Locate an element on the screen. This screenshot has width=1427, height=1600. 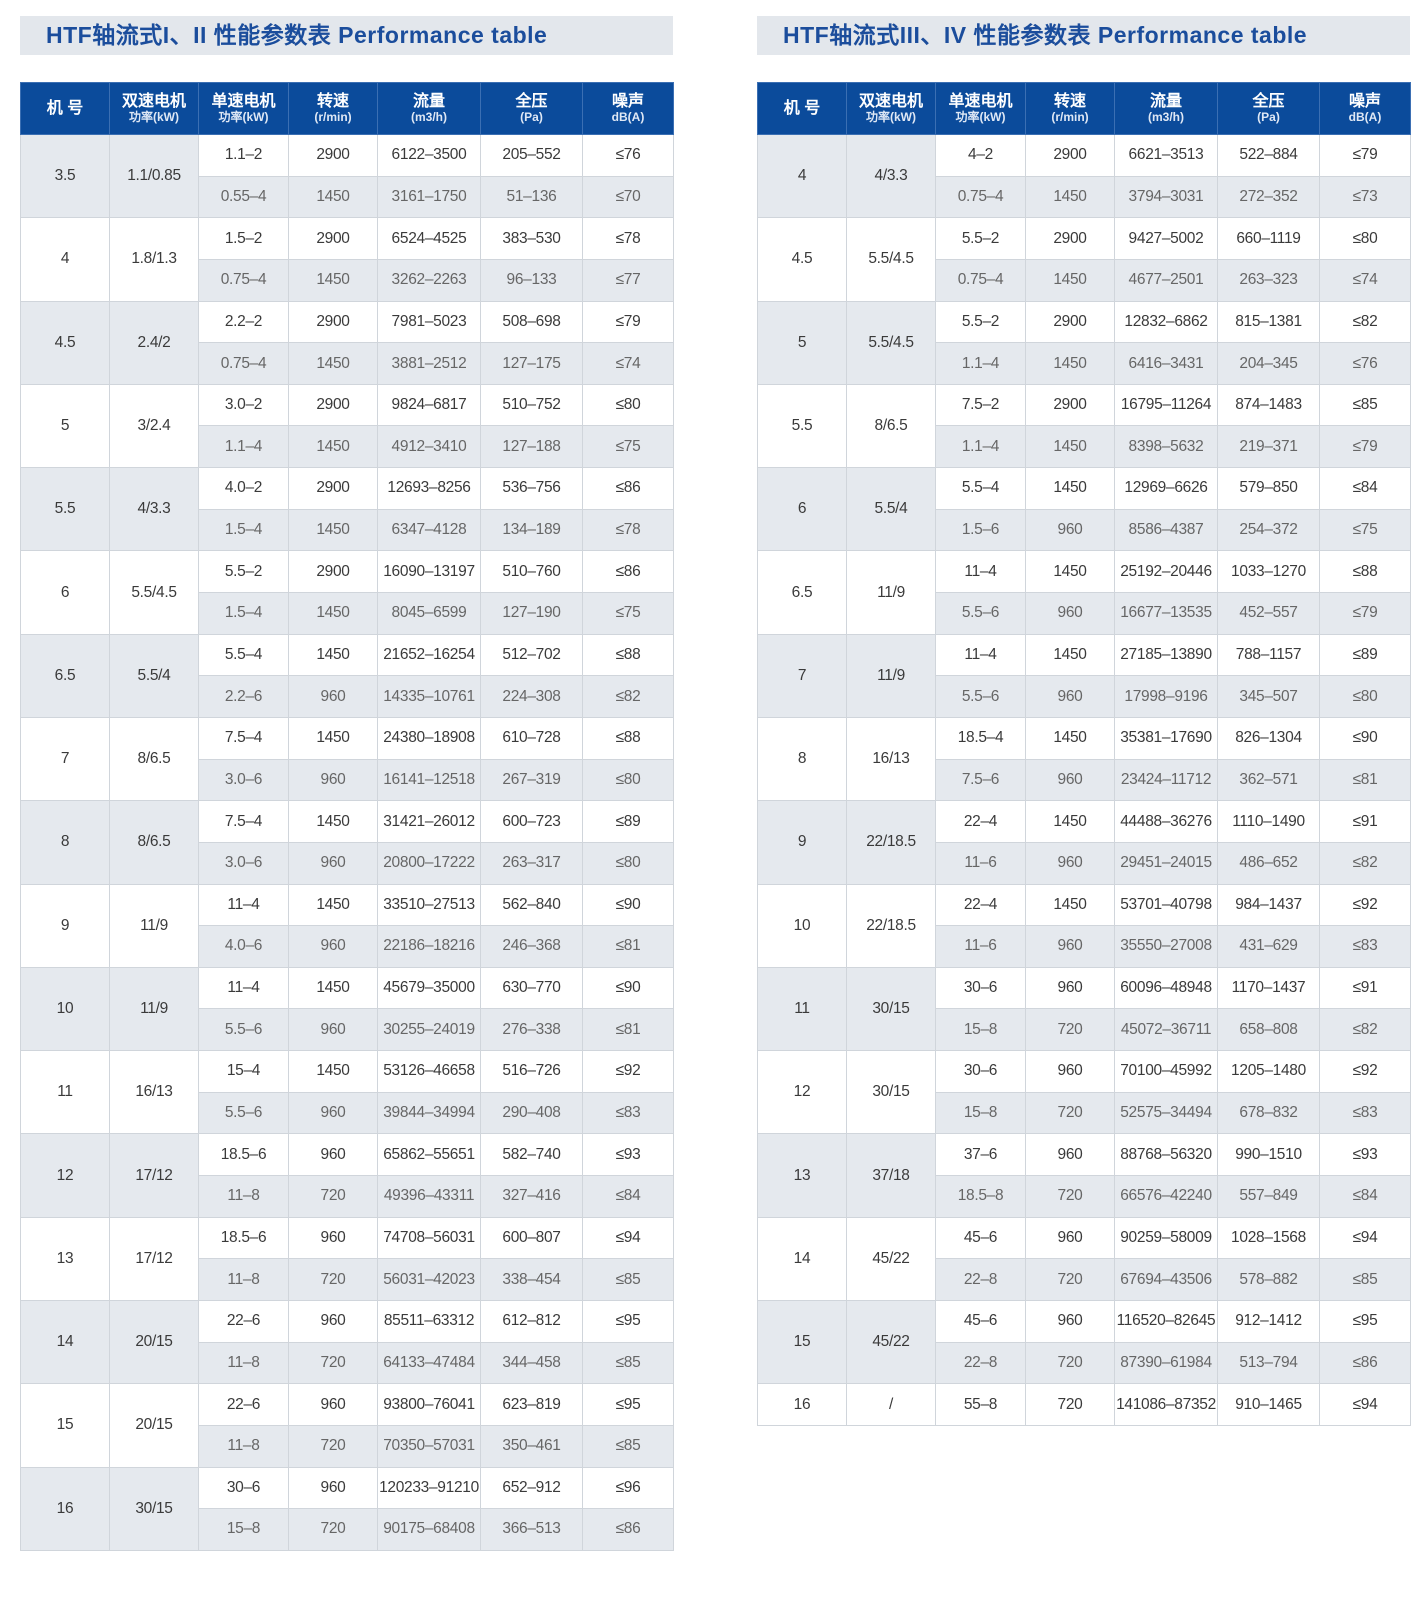
single-speed-power-cell: 11–4 is located at coordinates (980, 655).